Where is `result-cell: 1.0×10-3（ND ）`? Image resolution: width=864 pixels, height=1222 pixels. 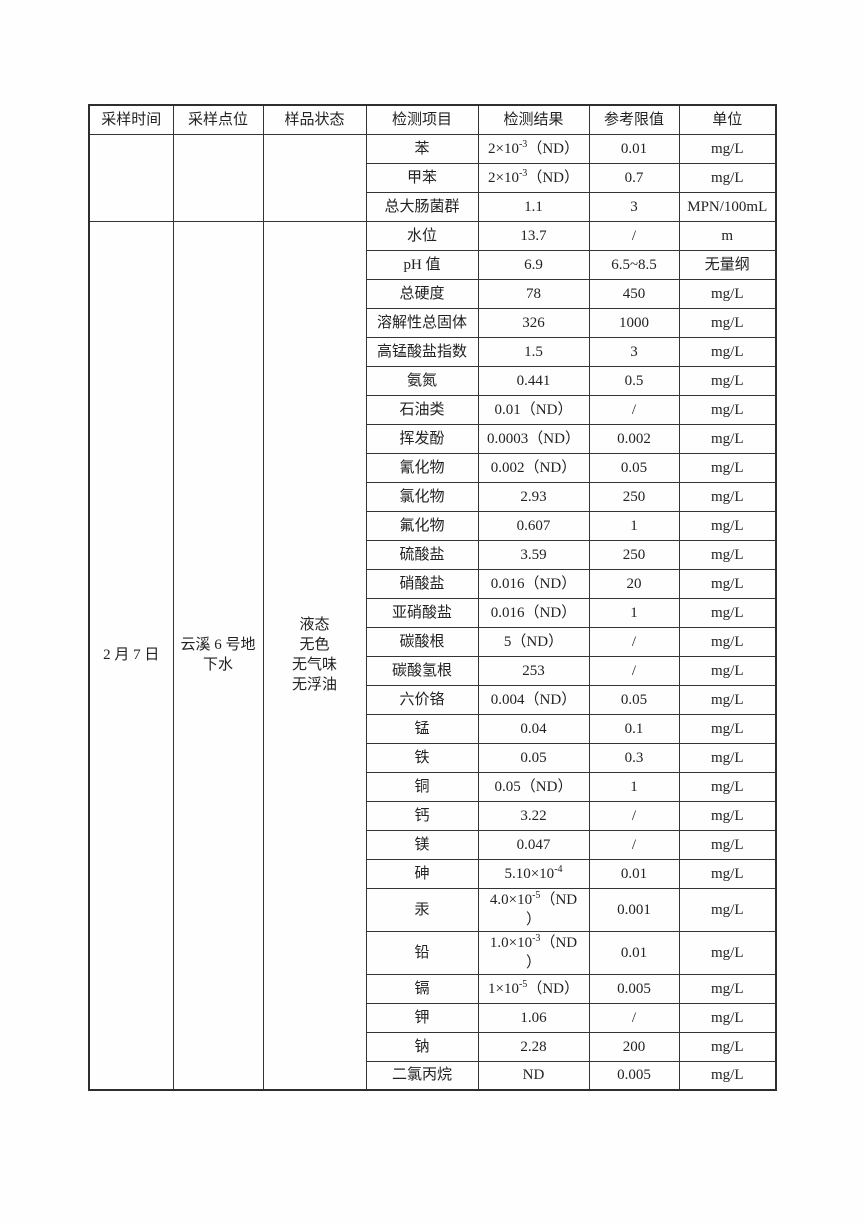 result-cell: 1.0×10-3（ND ） is located at coordinates (533, 952).